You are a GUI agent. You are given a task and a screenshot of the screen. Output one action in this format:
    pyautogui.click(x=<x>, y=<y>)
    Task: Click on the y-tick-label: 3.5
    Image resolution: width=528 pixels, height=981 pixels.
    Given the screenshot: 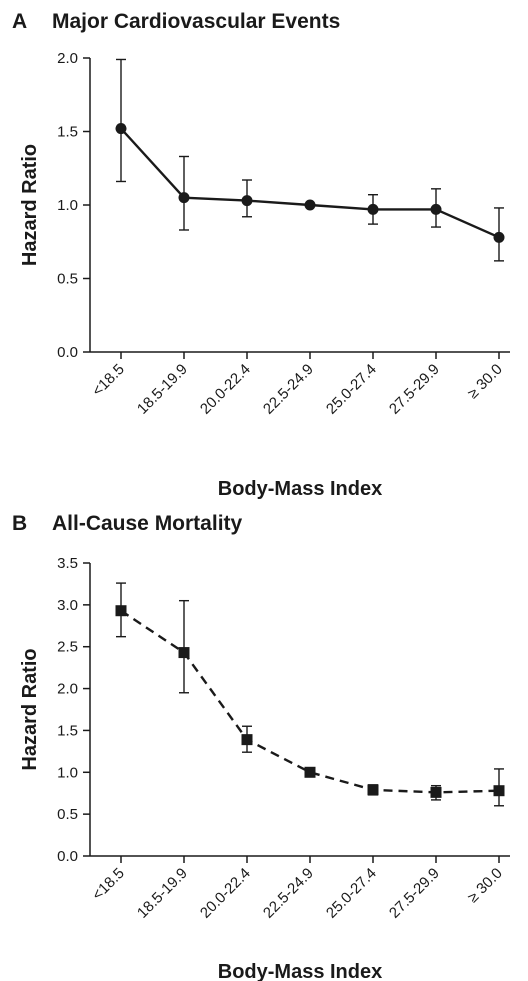 What is the action you would take?
    pyautogui.click(x=67, y=563)
    